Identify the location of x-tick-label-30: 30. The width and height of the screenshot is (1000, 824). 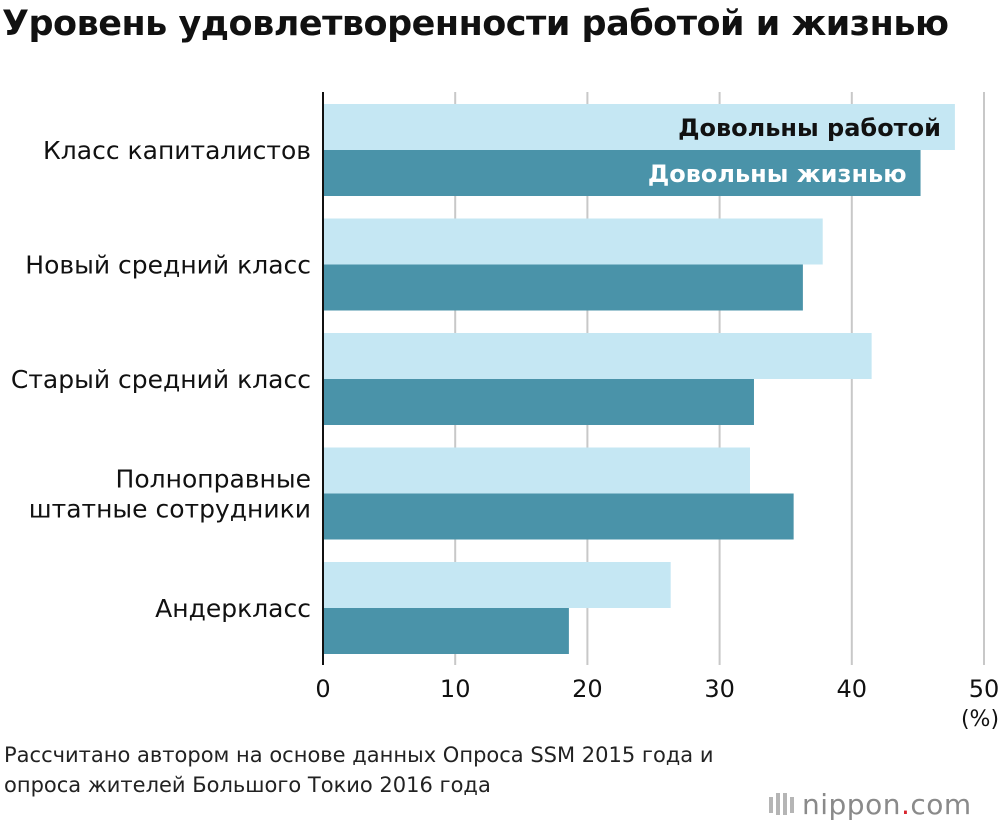
(719, 689).